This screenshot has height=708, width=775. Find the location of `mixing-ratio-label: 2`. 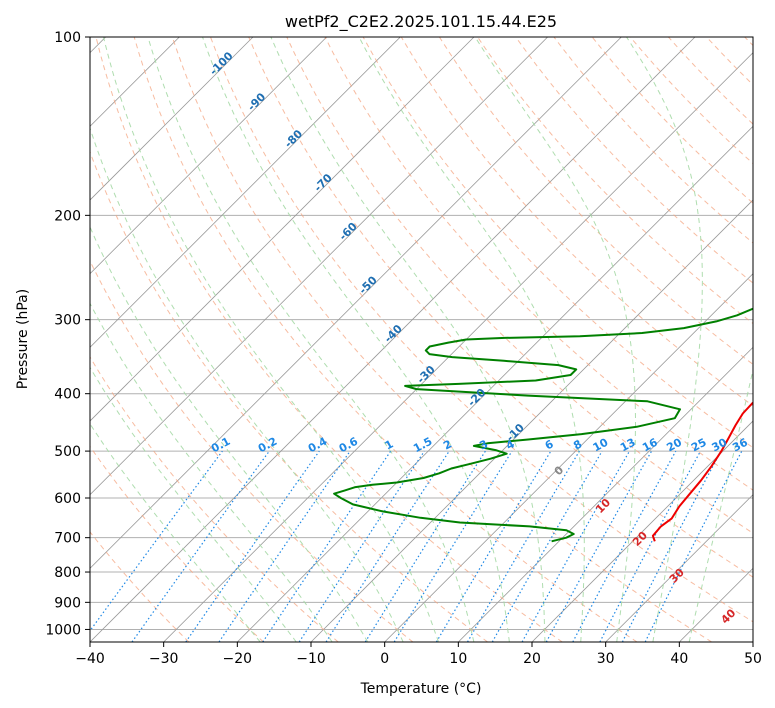

mixing-ratio-label: 2 is located at coordinates (447, 444).